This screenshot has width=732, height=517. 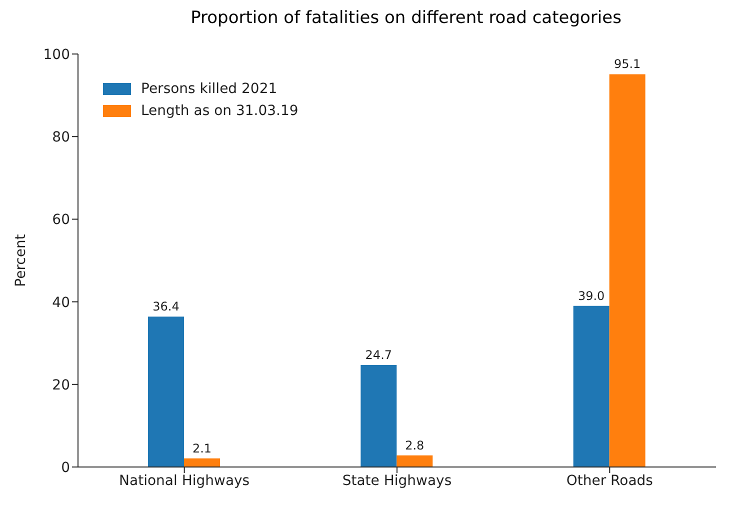 What do you see at coordinates (219, 111) in the screenshot?
I see `legend-label: Length as on 31.03.19` at bounding box center [219, 111].